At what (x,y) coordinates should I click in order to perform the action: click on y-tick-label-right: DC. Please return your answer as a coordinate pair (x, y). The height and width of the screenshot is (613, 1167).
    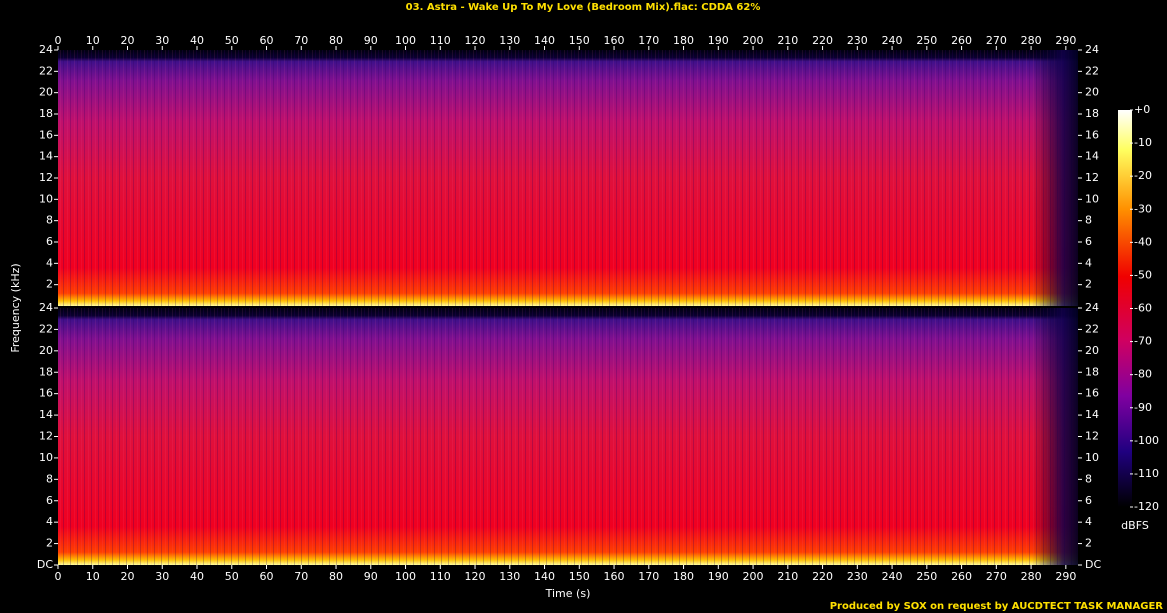
    Looking at the image, I should click on (1093, 564).